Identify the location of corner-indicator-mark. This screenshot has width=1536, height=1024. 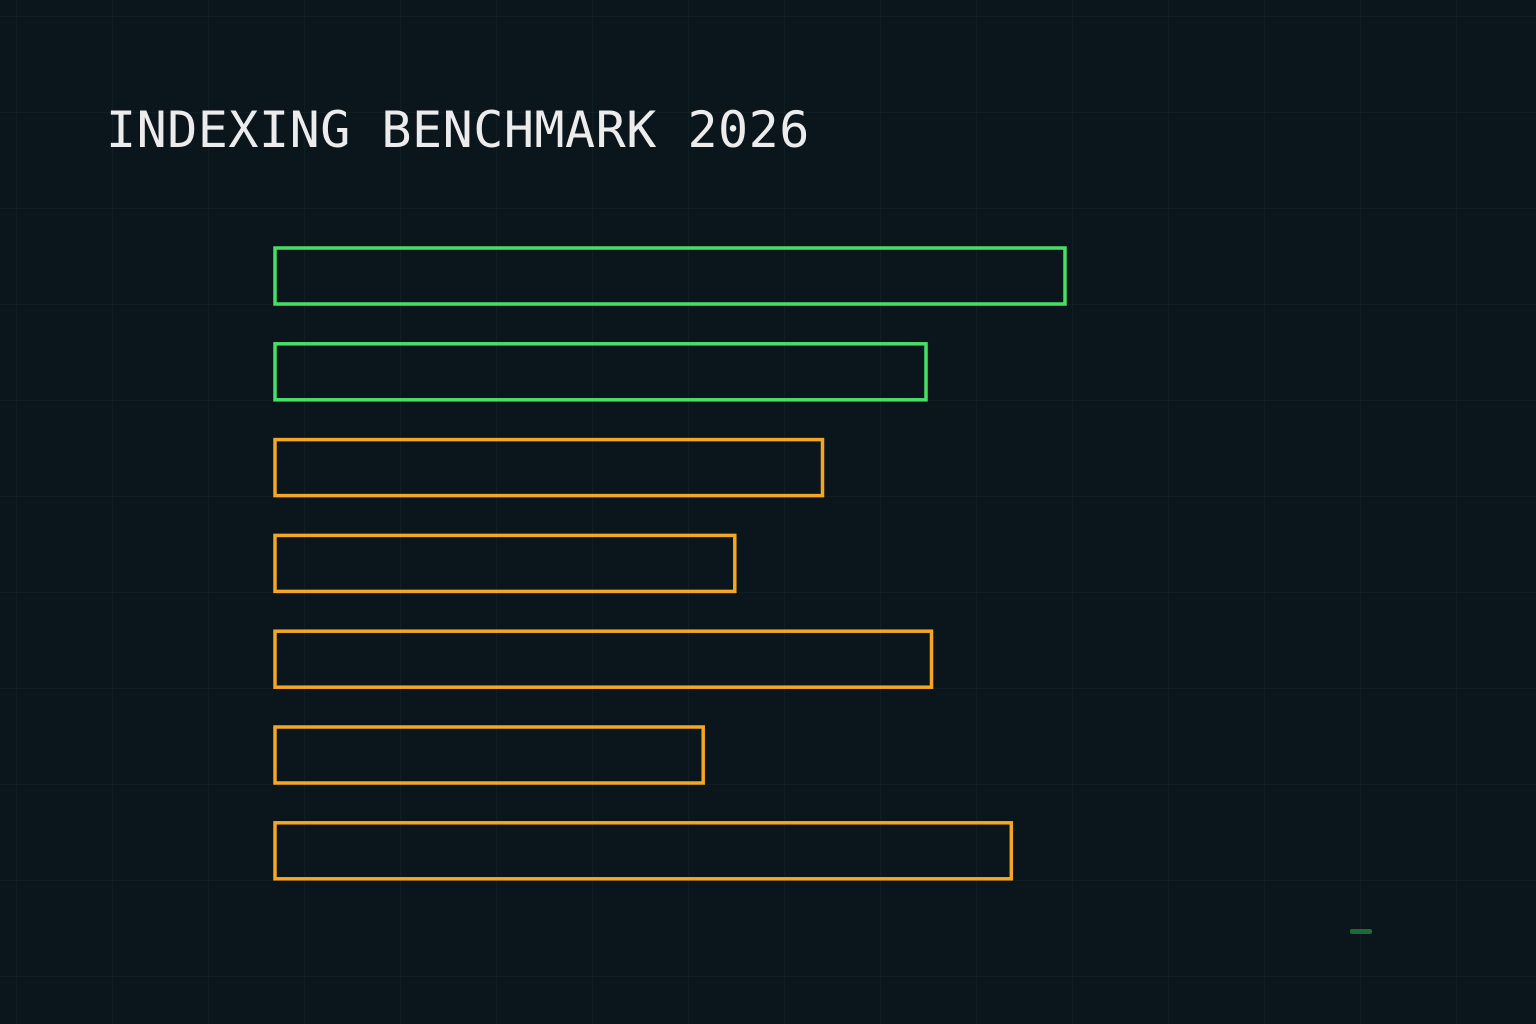
(1361, 931).